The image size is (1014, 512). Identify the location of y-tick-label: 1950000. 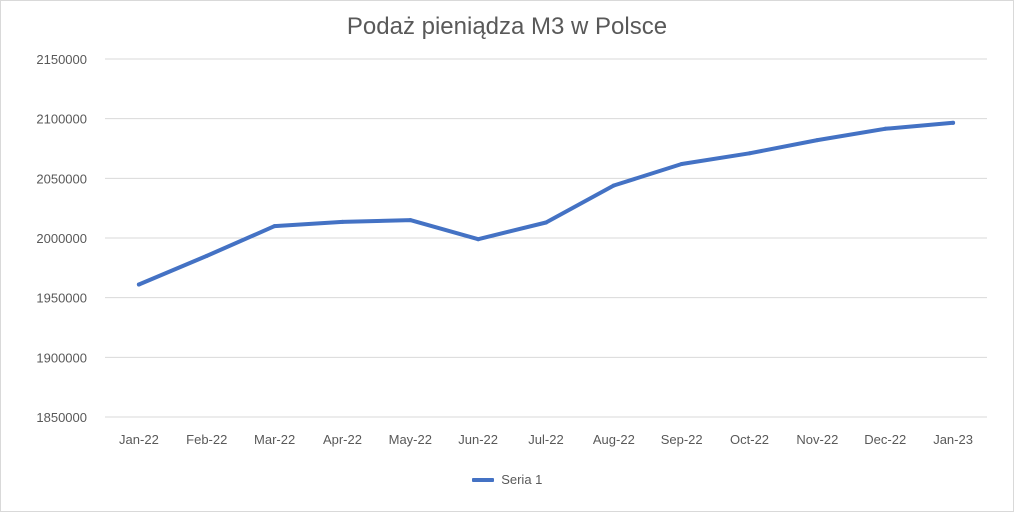
(61, 298).